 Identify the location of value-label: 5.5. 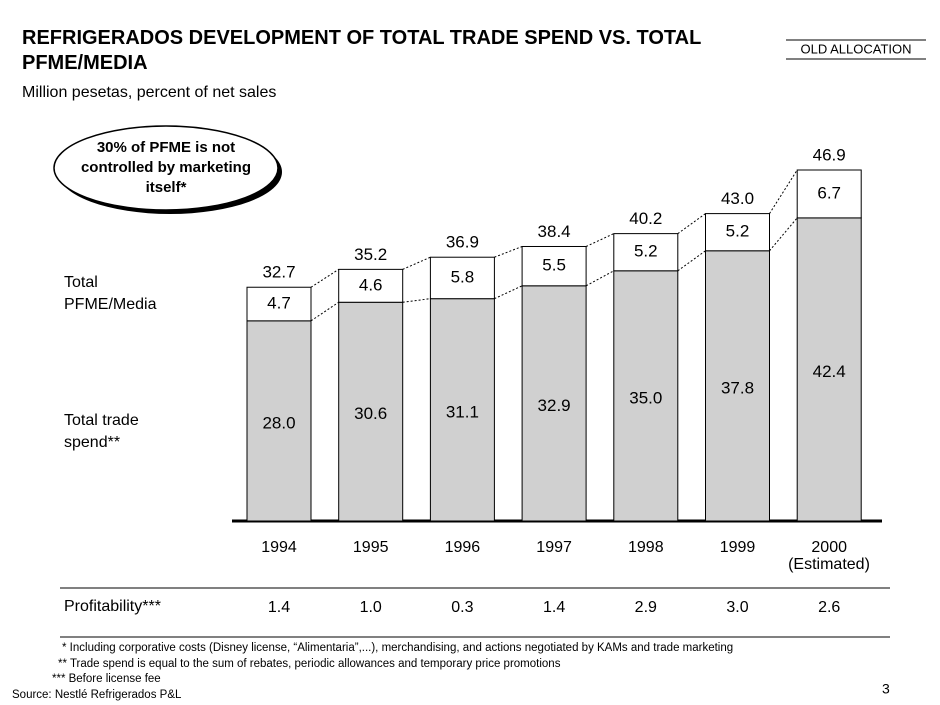
(554, 265).